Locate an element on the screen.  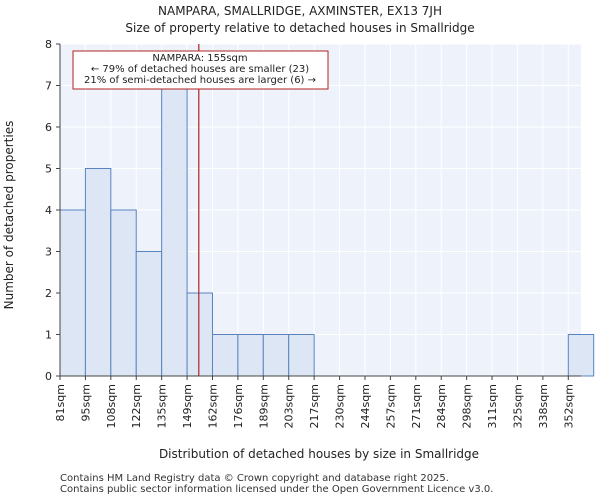
x-tick-label: 189sqm is located at coordinates (263, 406).